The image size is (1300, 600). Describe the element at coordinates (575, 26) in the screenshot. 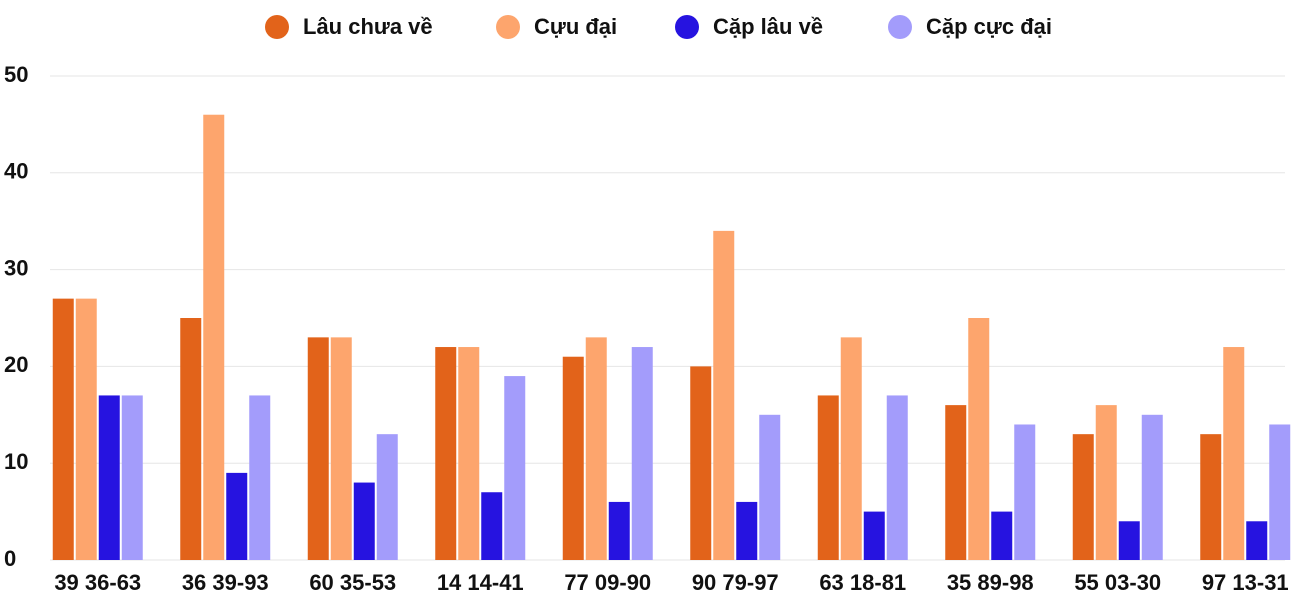

I see `legend-label: Cựu đại` at that location.